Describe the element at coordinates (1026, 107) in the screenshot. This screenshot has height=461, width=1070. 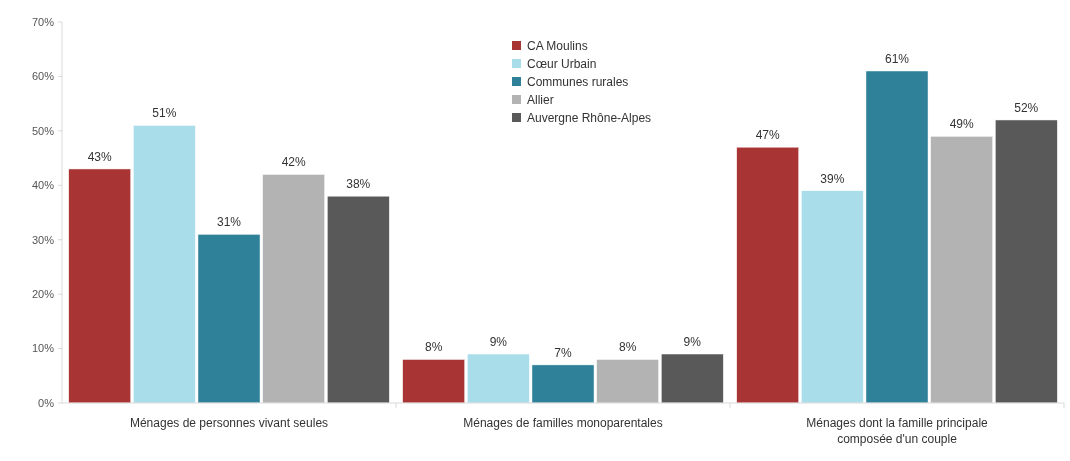
I see `data-label: 52%` at that location.